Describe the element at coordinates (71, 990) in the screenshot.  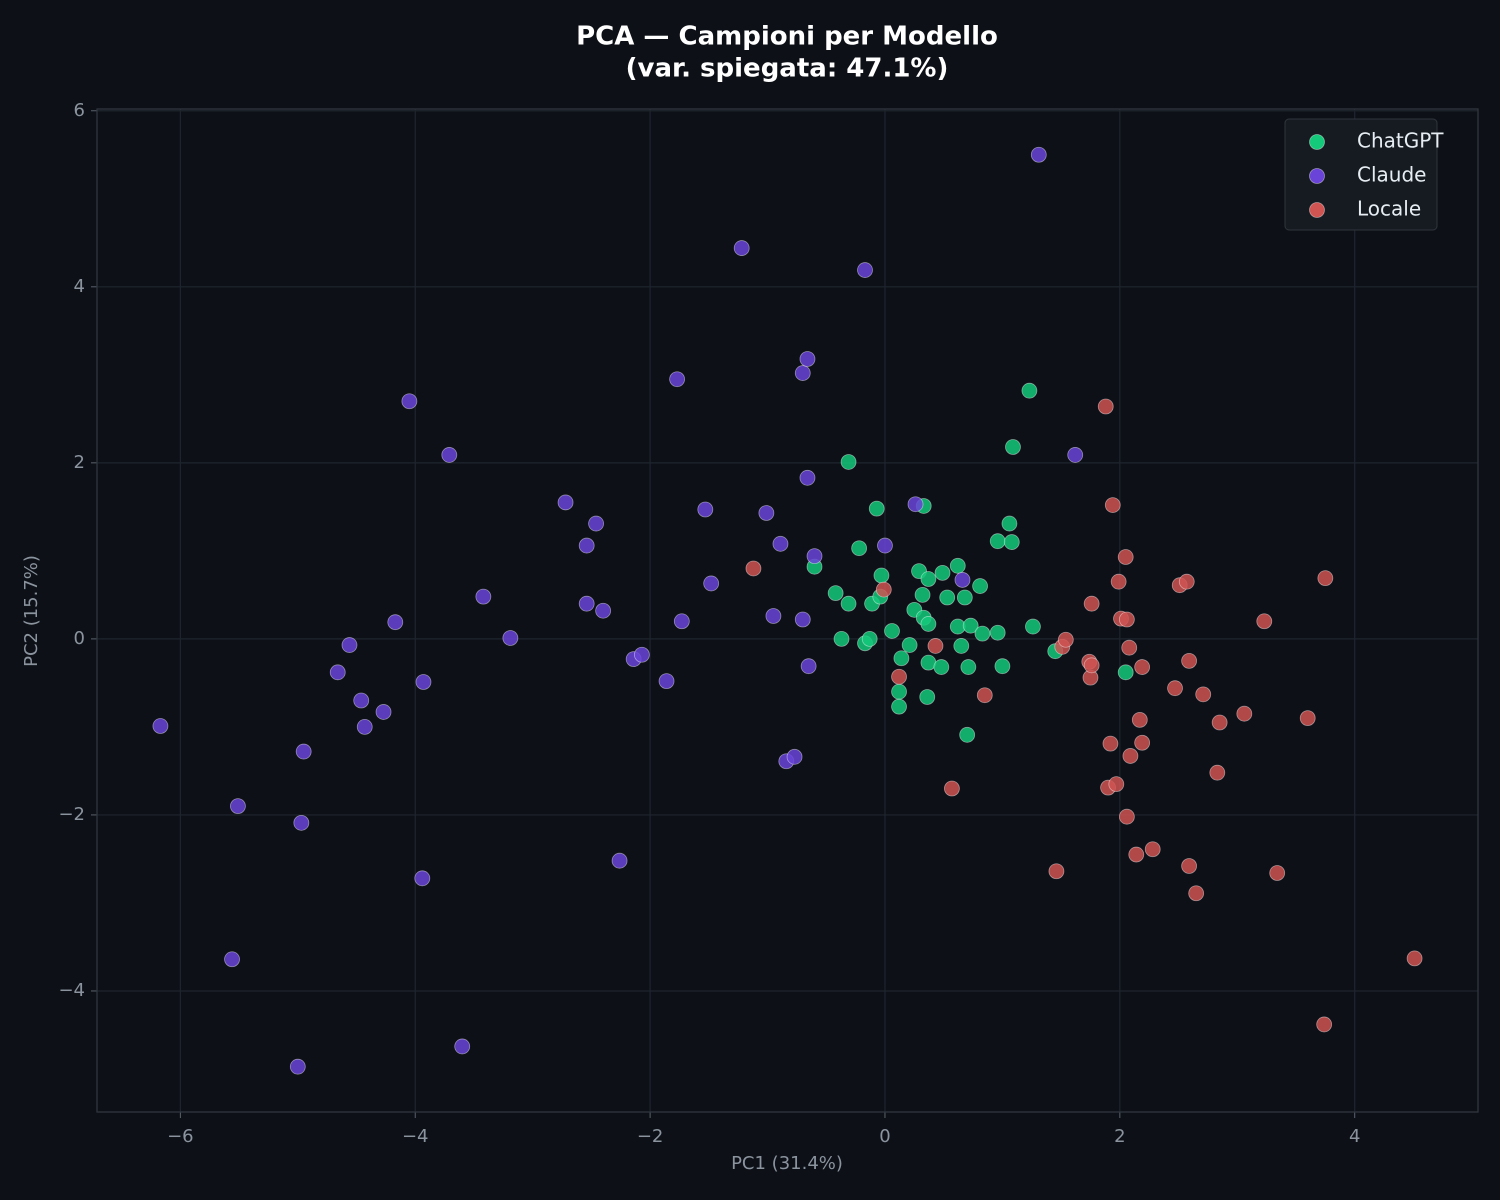
I see `y-tick-label: −4` at that location.